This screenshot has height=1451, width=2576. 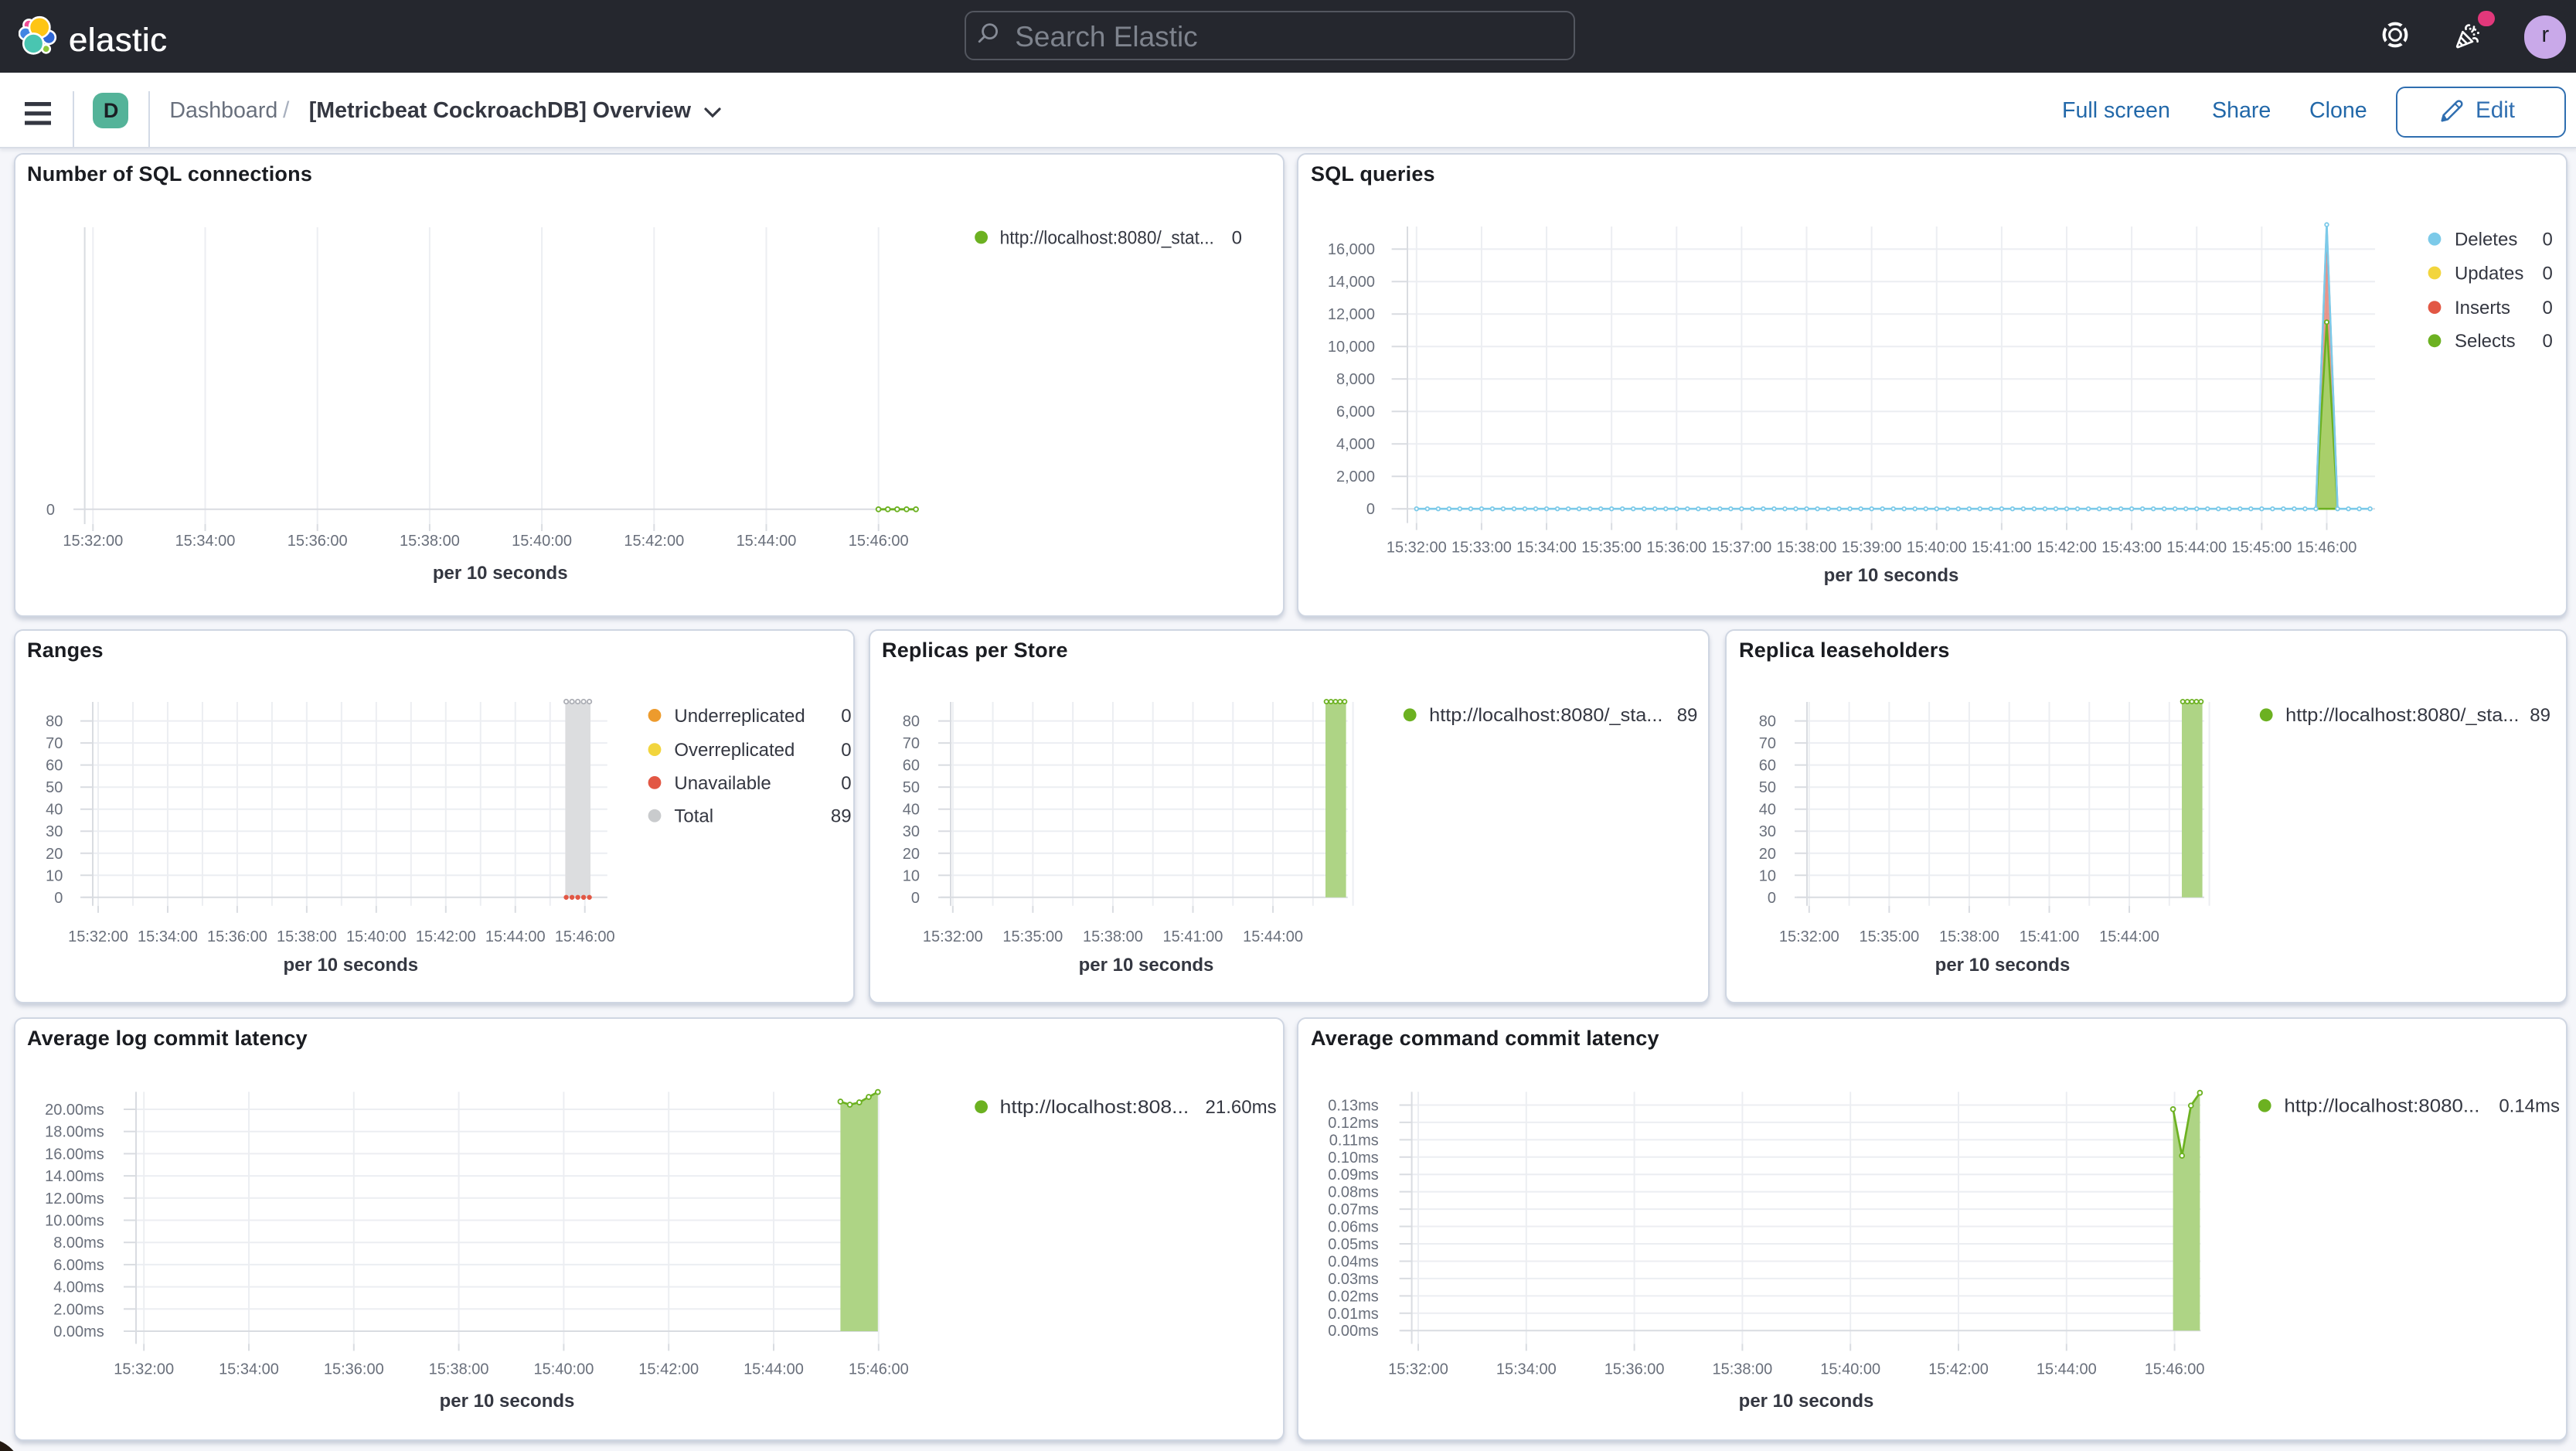 I want to click on svg-text: 10,000, so click(x=1351, y=347).